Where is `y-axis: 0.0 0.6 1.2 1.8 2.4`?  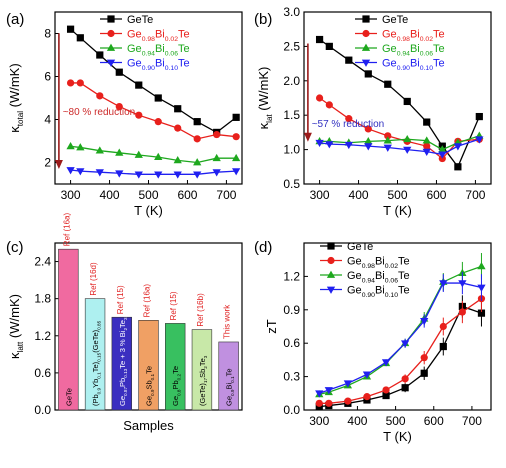
y-axis: 0.0 0.6 1.2 1.8 2.4 is located at coordinates (46, 336).